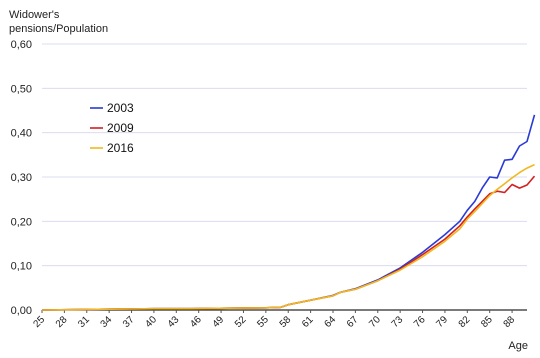 This screenshot has width=540, height=358. What do you see at coordinates (174, 322) in the screenshot?
I see `x-tick-label: 43` at bounding box center [174, 322].